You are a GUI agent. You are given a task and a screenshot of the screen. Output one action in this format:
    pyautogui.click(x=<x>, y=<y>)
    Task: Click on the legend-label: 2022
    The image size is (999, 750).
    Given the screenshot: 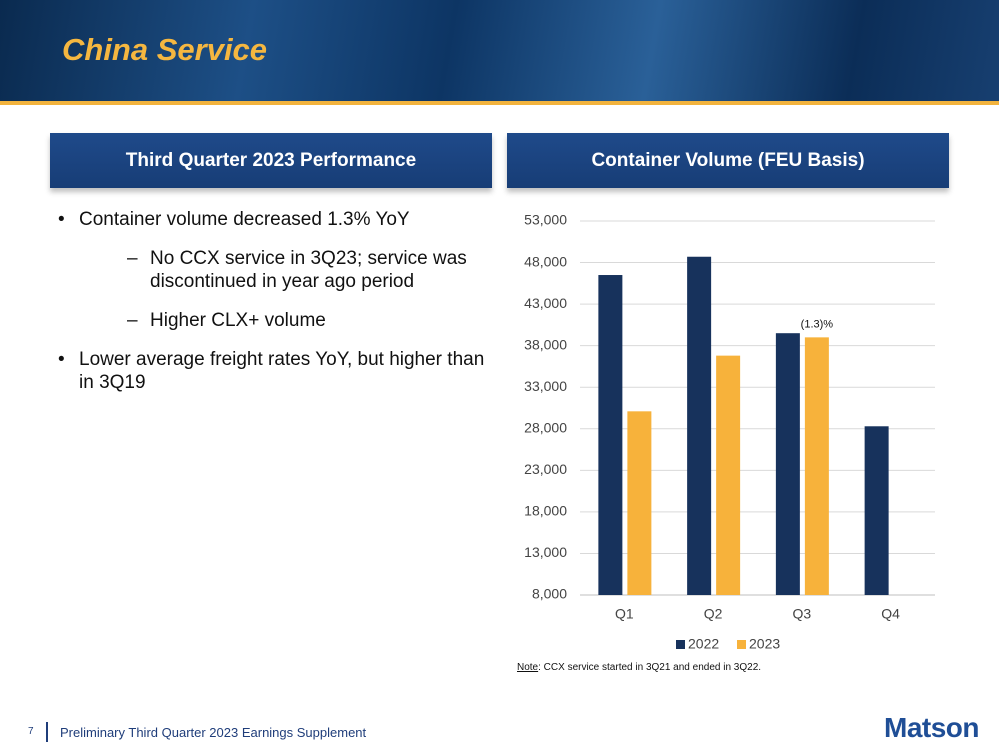 What is the action you would take?
    pyautogui.click(x=703, y=644)
    